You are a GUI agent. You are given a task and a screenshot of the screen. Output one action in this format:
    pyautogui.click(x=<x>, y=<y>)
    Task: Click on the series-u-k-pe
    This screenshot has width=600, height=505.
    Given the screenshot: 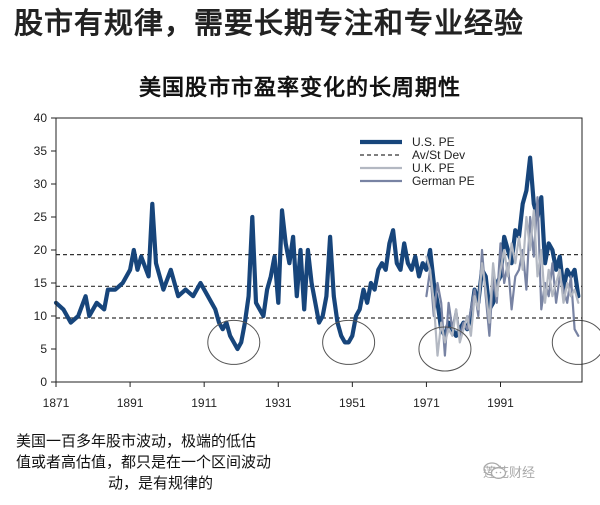 What is the action you would take?
    pyautogui.click(x=502, y=283)
    